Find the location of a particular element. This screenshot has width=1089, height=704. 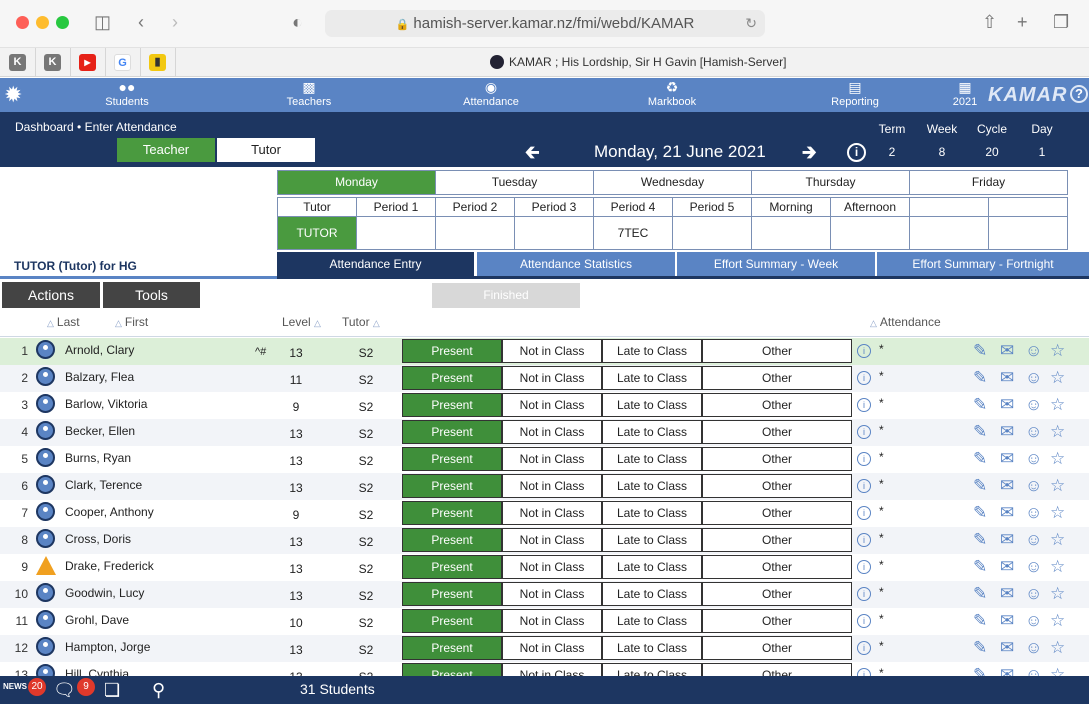

student-name: Hill, Cynthia is located at coordinates (97, 672).